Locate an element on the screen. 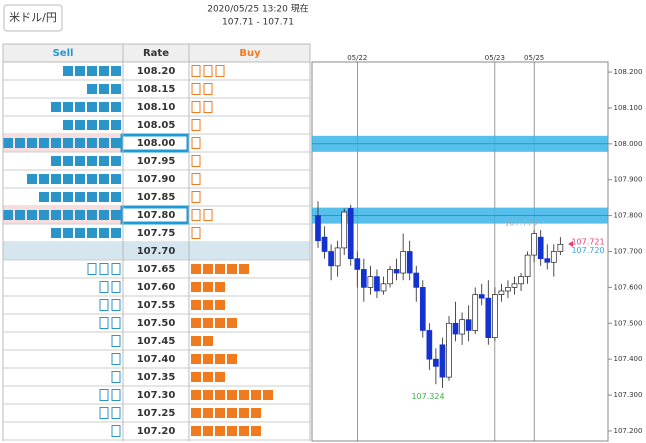 Image resolution: width=646 pixels, height=443 pixels. annotation: 107.779 is located at coordinates (520, 223).